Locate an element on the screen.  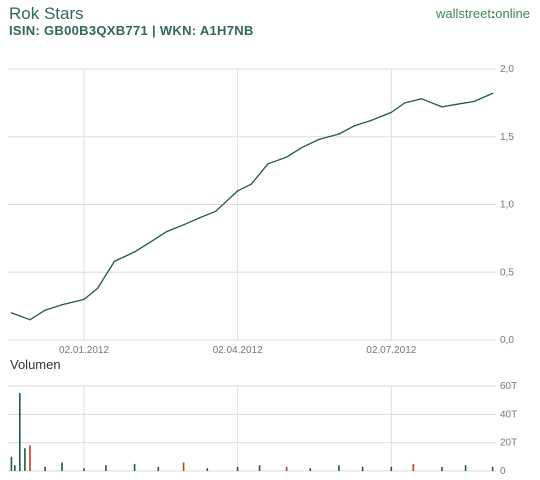
price-y-tick-label: 1,0 is located at coordinates (507, 205).